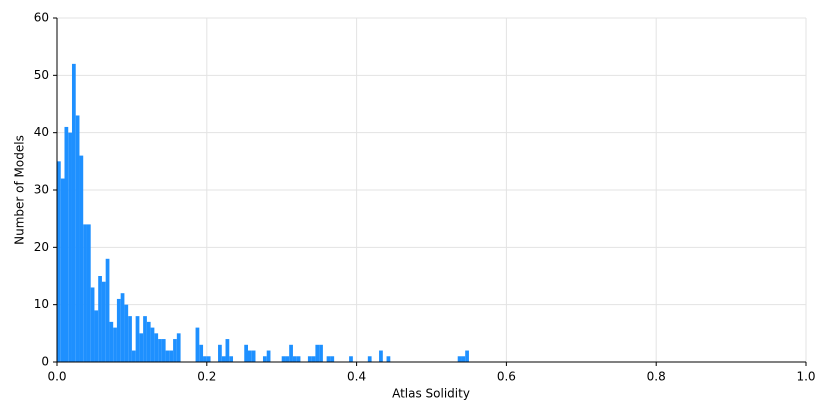  Describe the element at coordinates (356, 377) in the screenshot. I see `x-tick-label: 0.4` at that location.